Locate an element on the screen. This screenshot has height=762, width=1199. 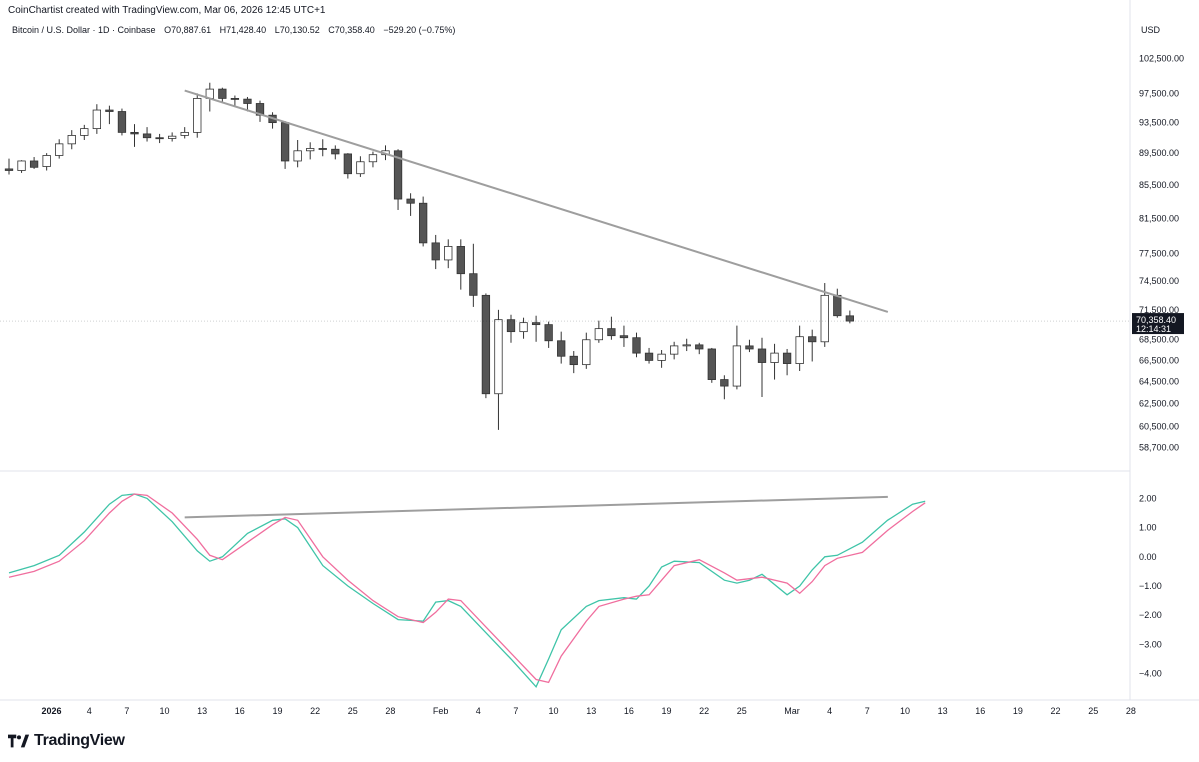
price-tick-label: 102,500.00 is located at coordinates (1161, 58).